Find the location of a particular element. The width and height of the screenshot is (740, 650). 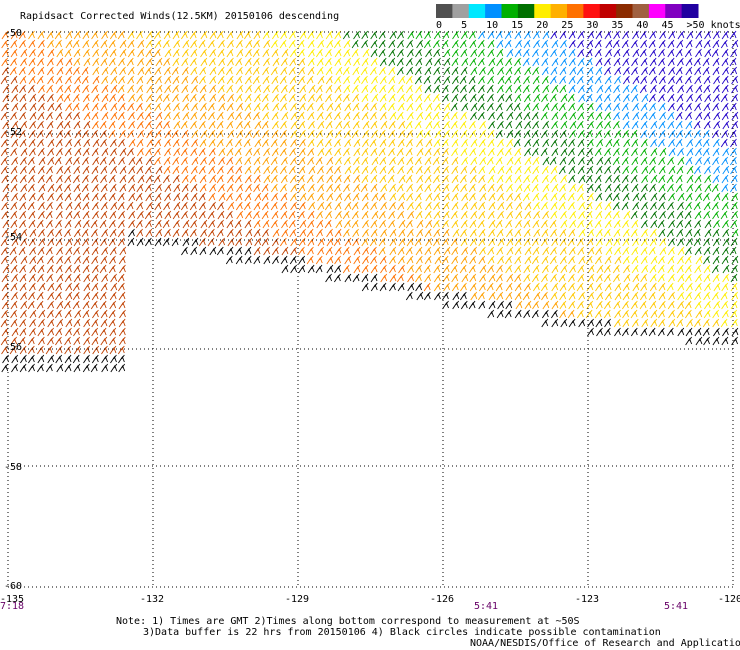

lon-label: -132 is located at coordinates (152, 599).